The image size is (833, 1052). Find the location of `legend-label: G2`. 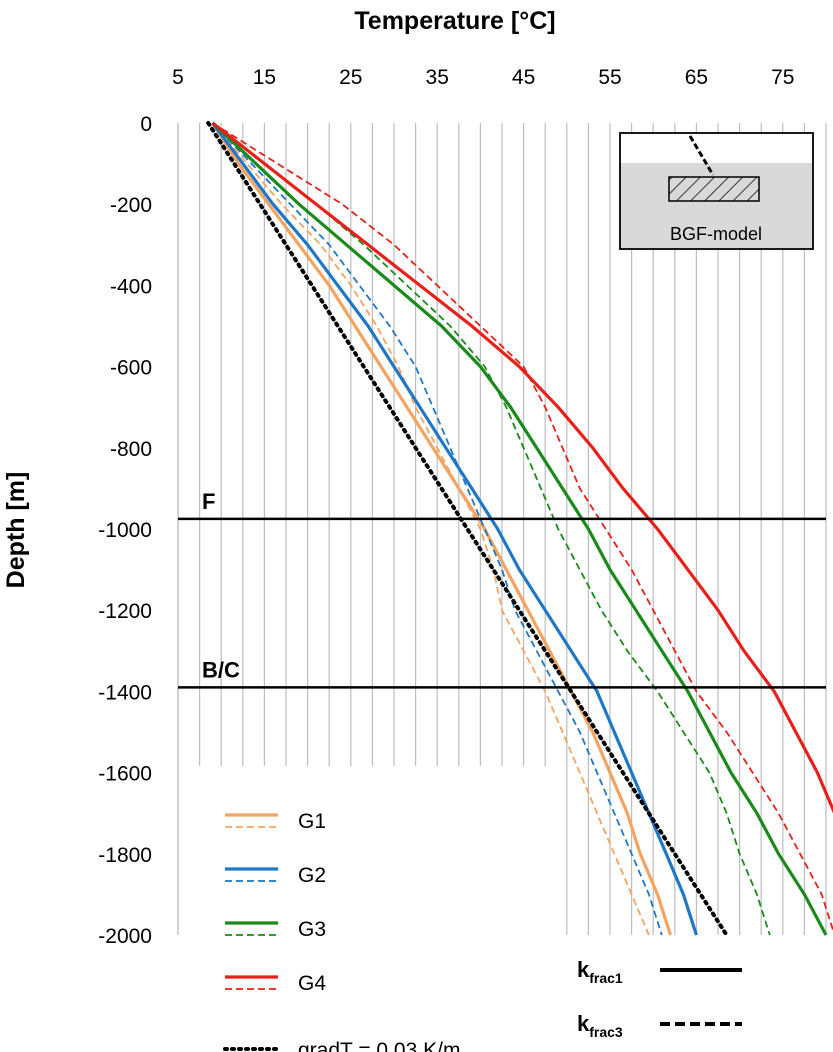

legend-label: G2 is located at coordinates (312, 875).